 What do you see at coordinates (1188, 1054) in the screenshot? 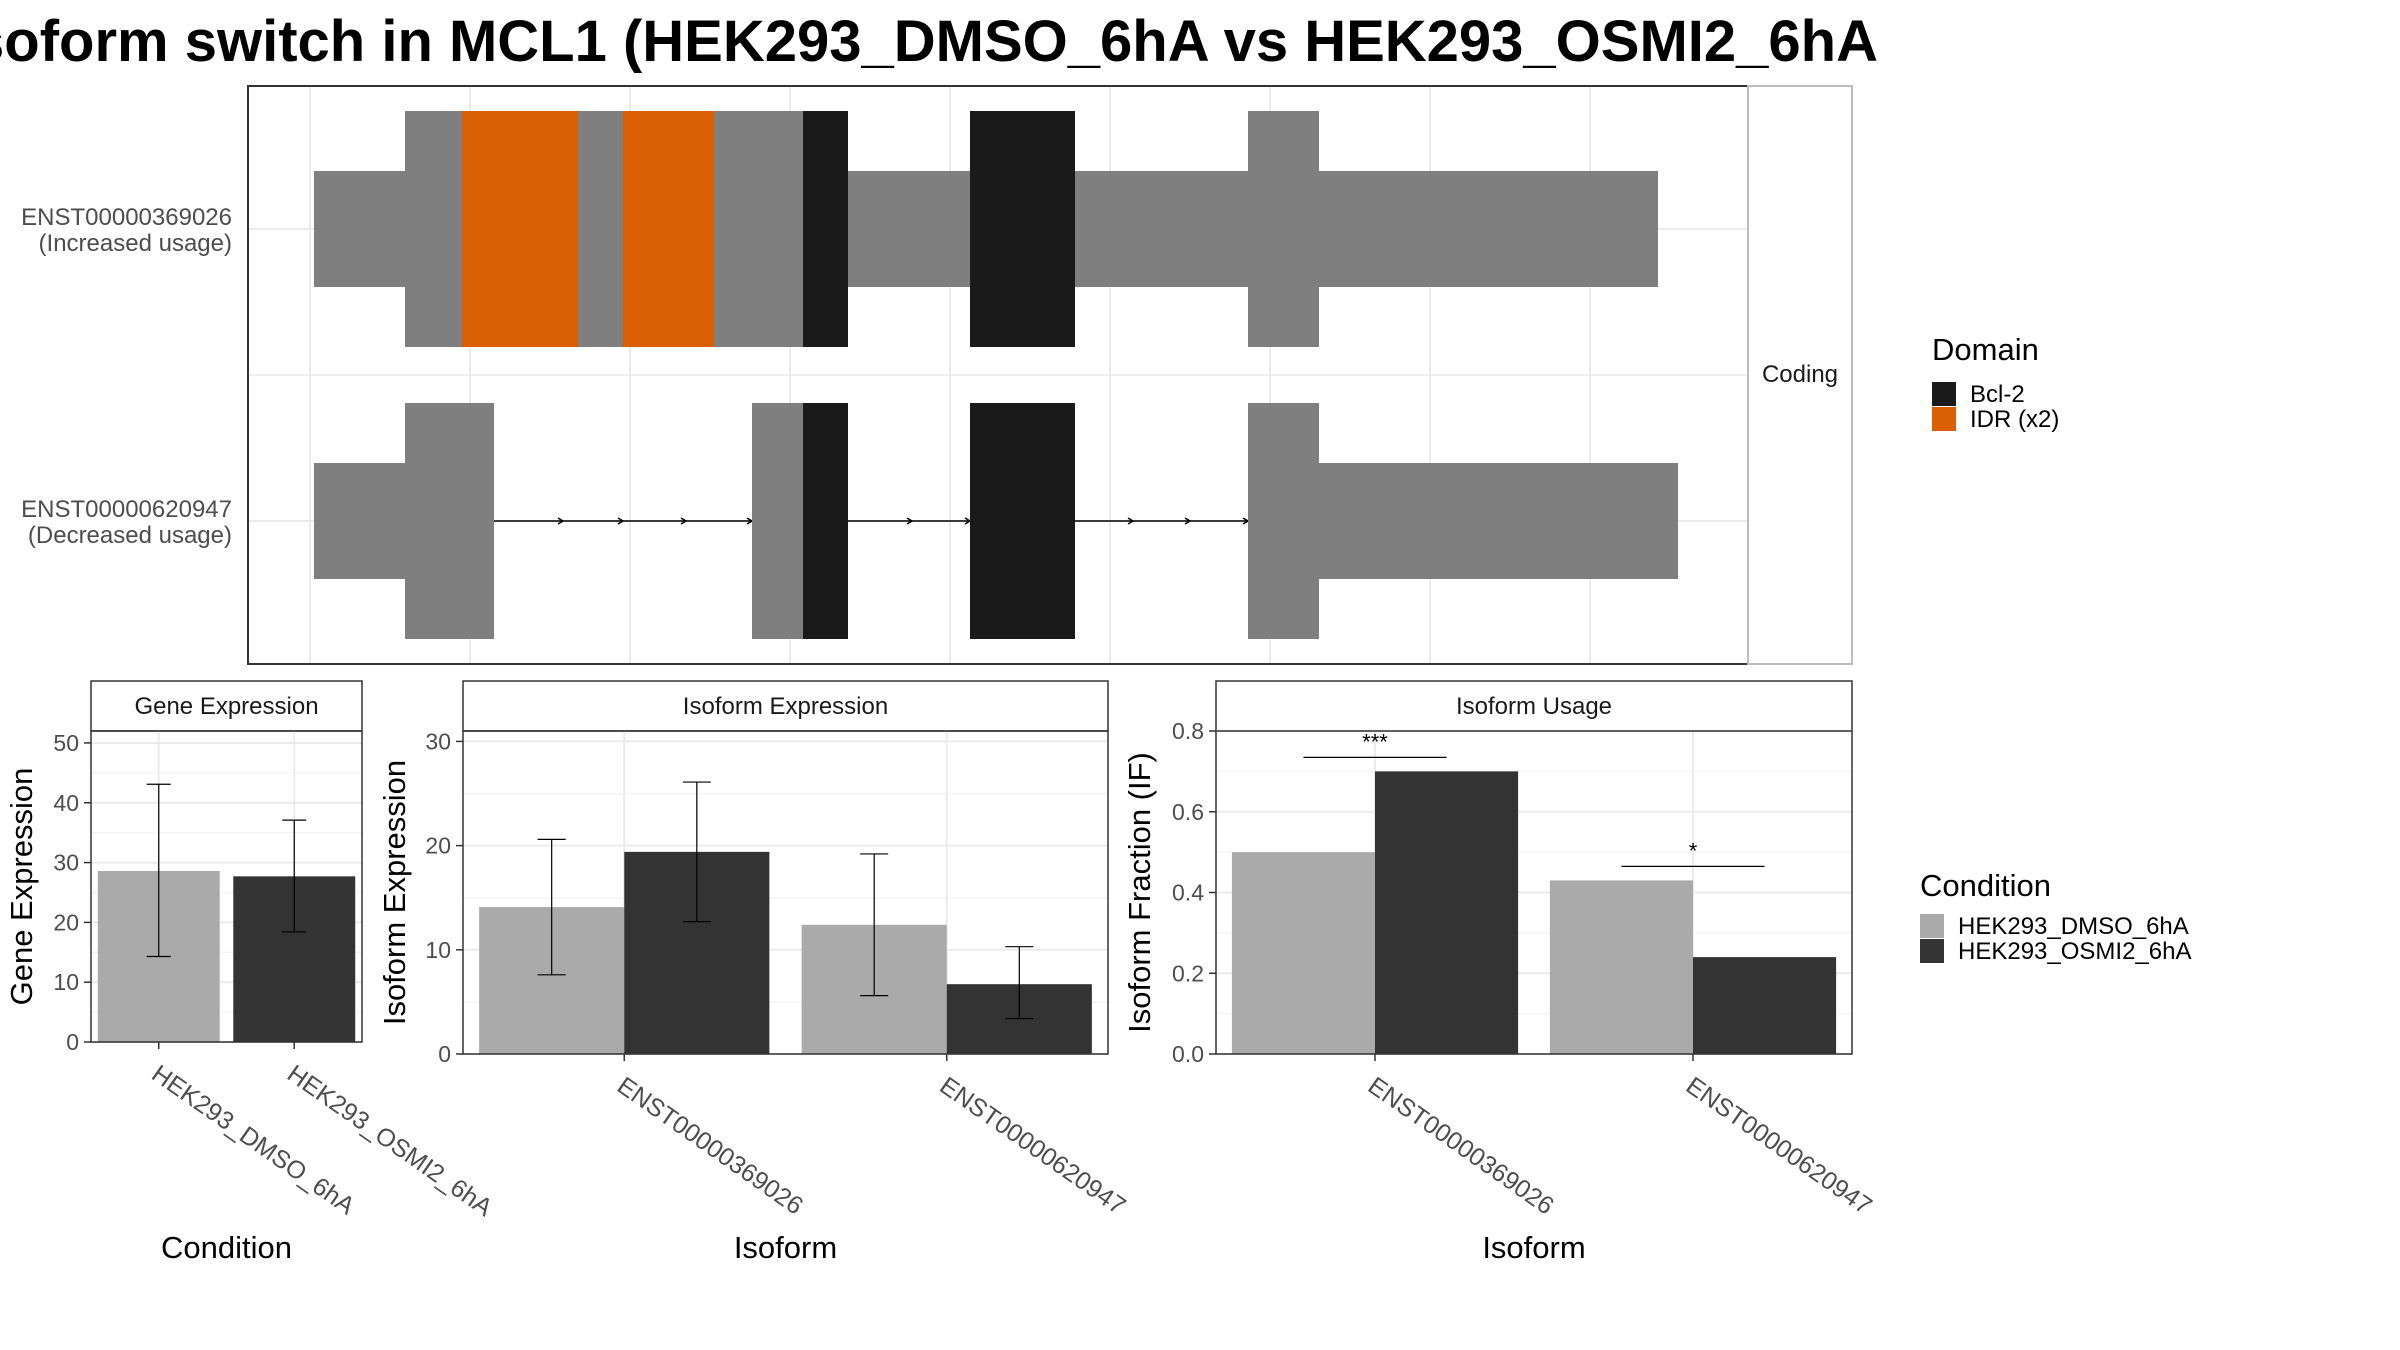
I see `y-tick-label: 0.0` at bounding box center [1188, 1054].